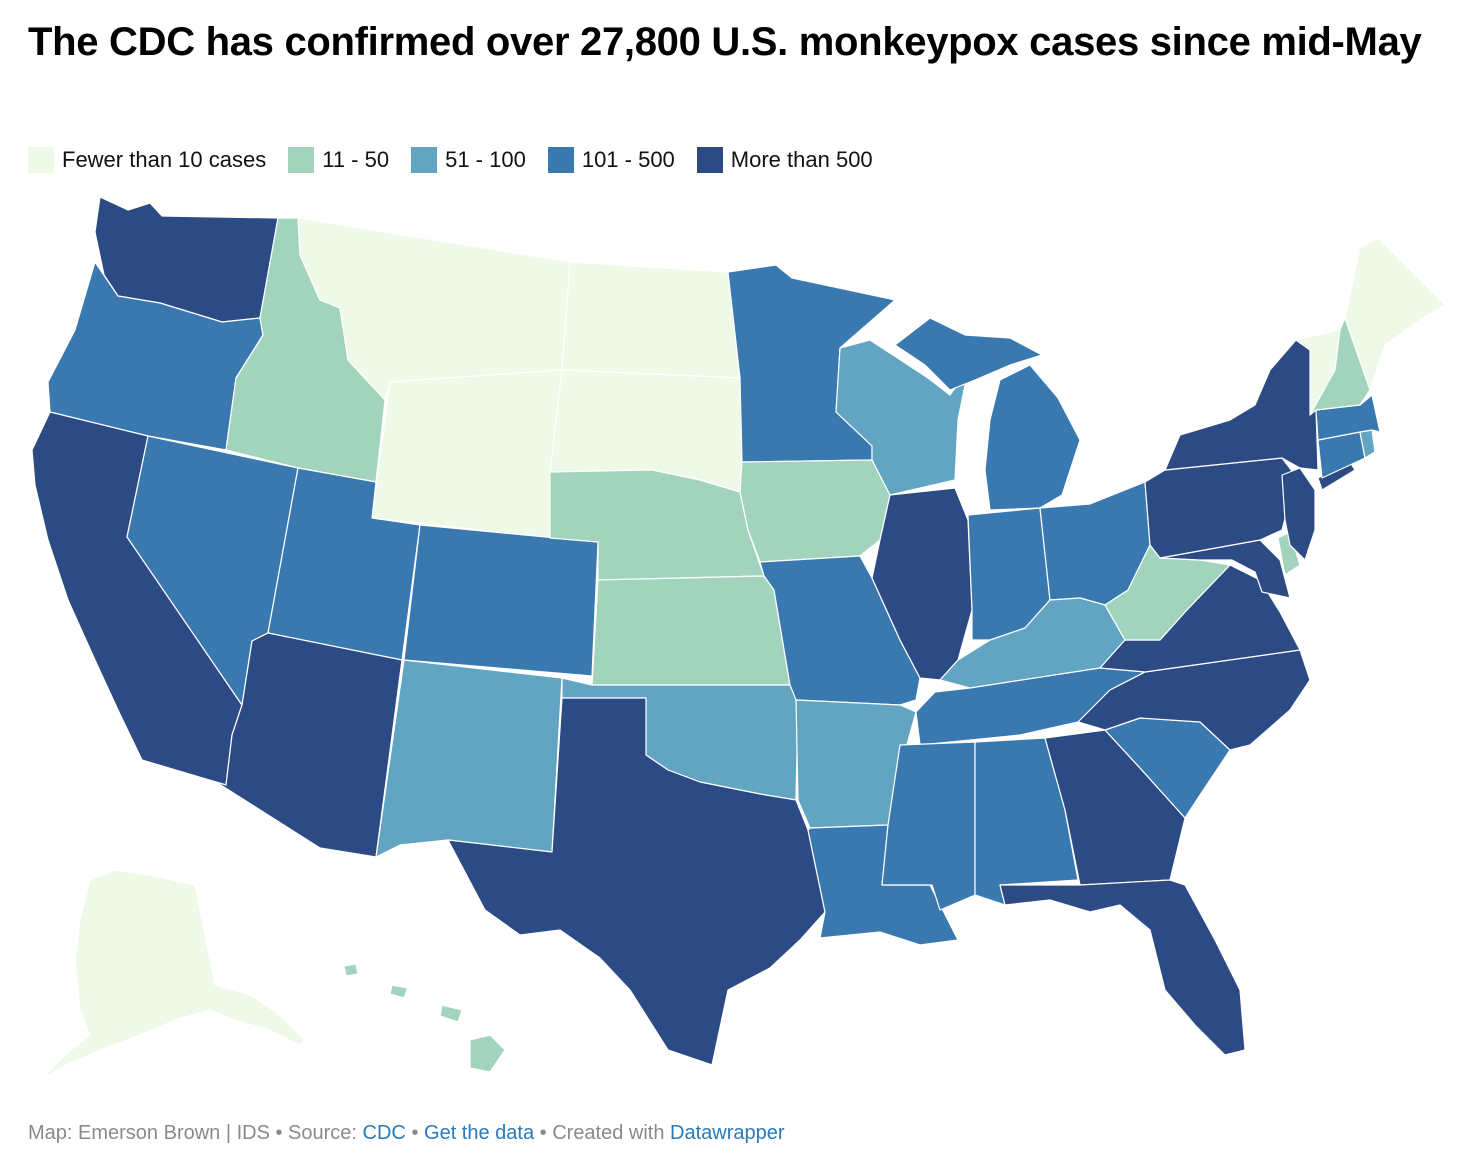  I want to click on legend-item-11-50: 11 - 50, so click(338, 160).